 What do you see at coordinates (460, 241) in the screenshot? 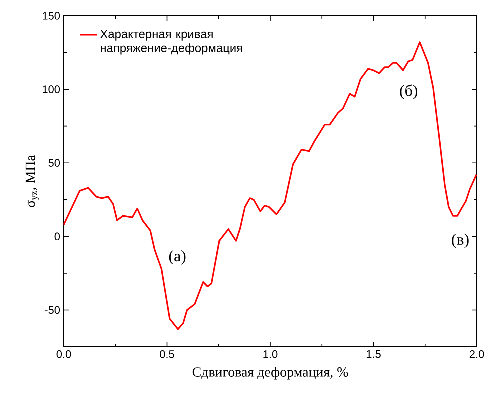
I see `annotation: (в)` at bounding box center [460, 241].